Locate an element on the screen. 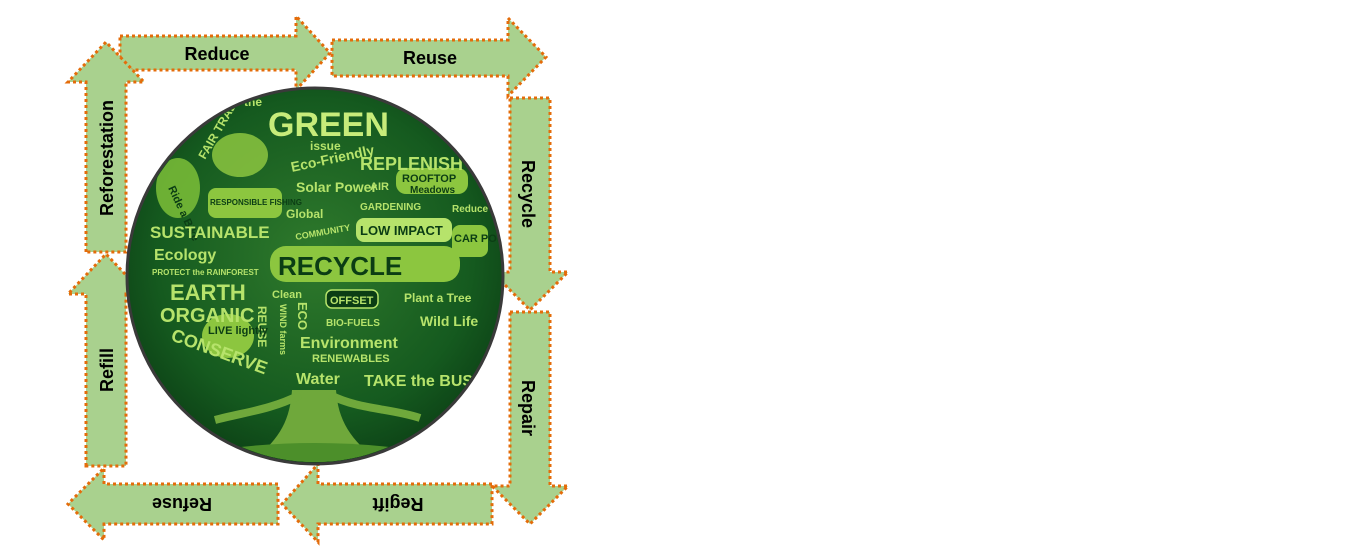  reforestation-arrow: Reforestation is located at coordinates (106, 146).